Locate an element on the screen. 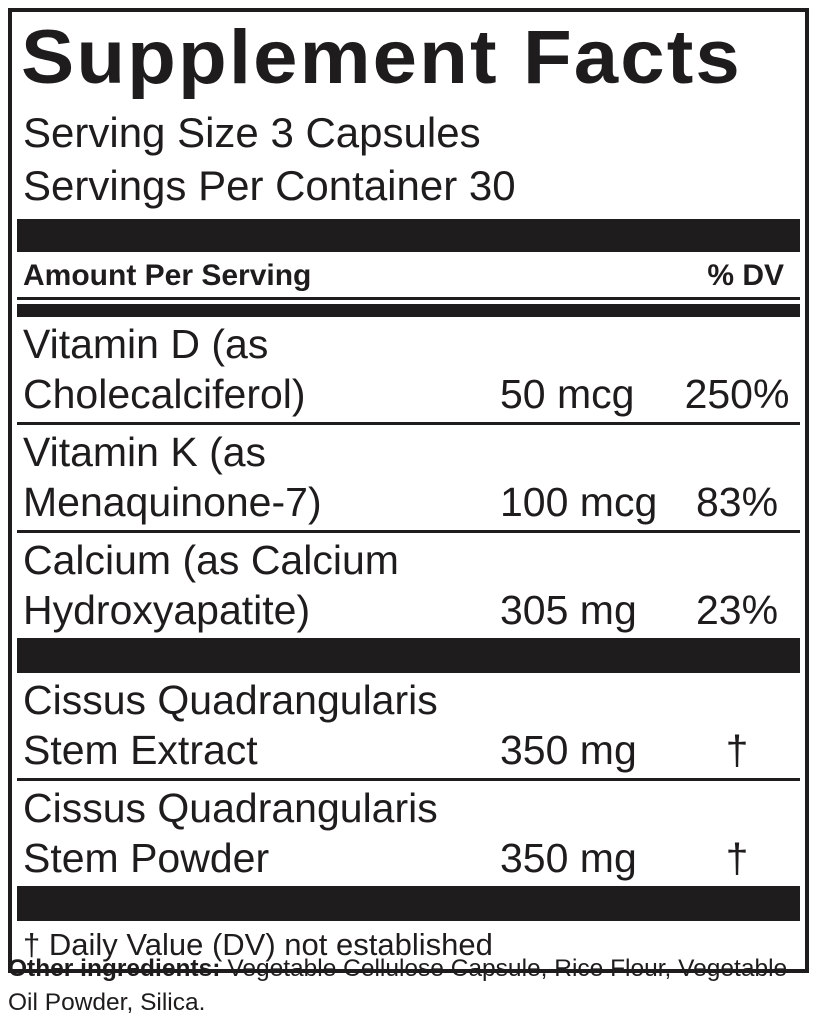 This screenshot has height=1024, width=821. nutrient-dv: 250% is located at coordinates (737, 394).